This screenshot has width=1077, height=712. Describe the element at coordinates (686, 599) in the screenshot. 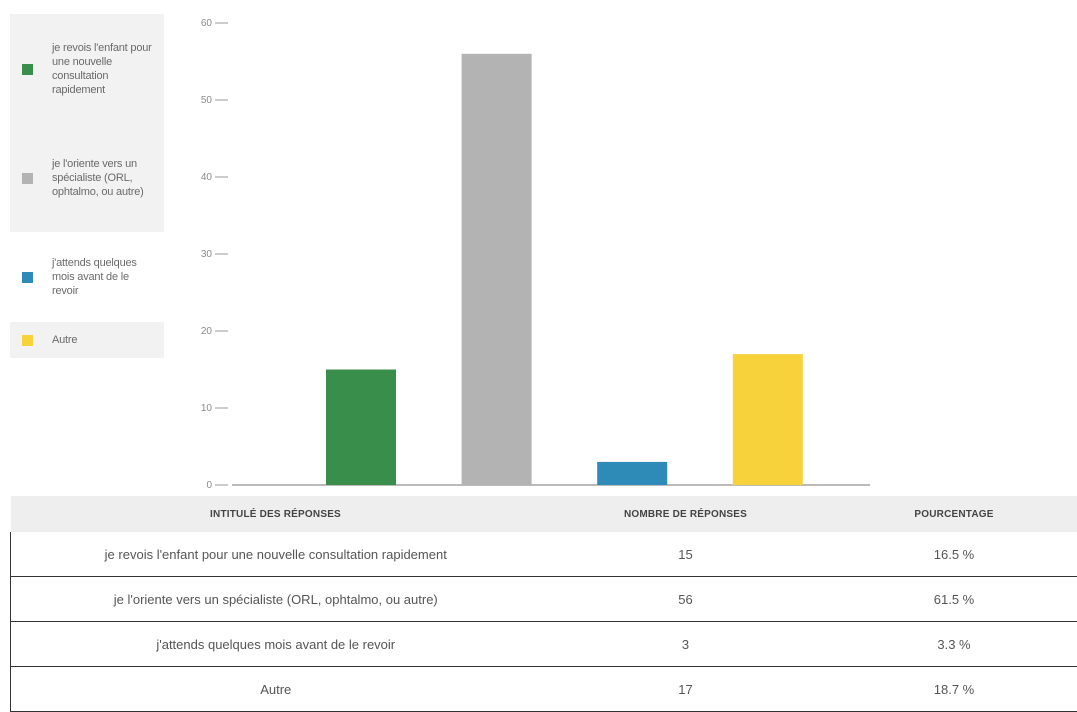

I see `row-count: 56` at that location.